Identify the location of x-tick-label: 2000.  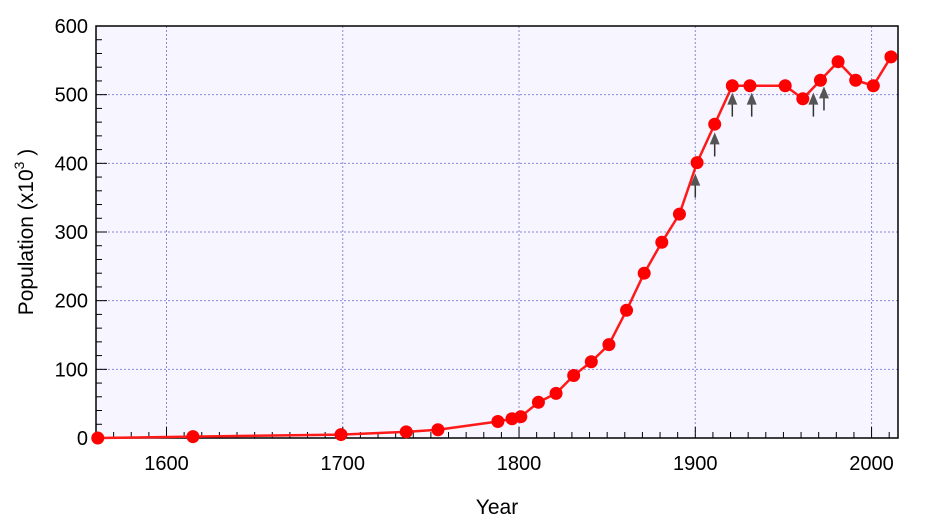
(871, 464).